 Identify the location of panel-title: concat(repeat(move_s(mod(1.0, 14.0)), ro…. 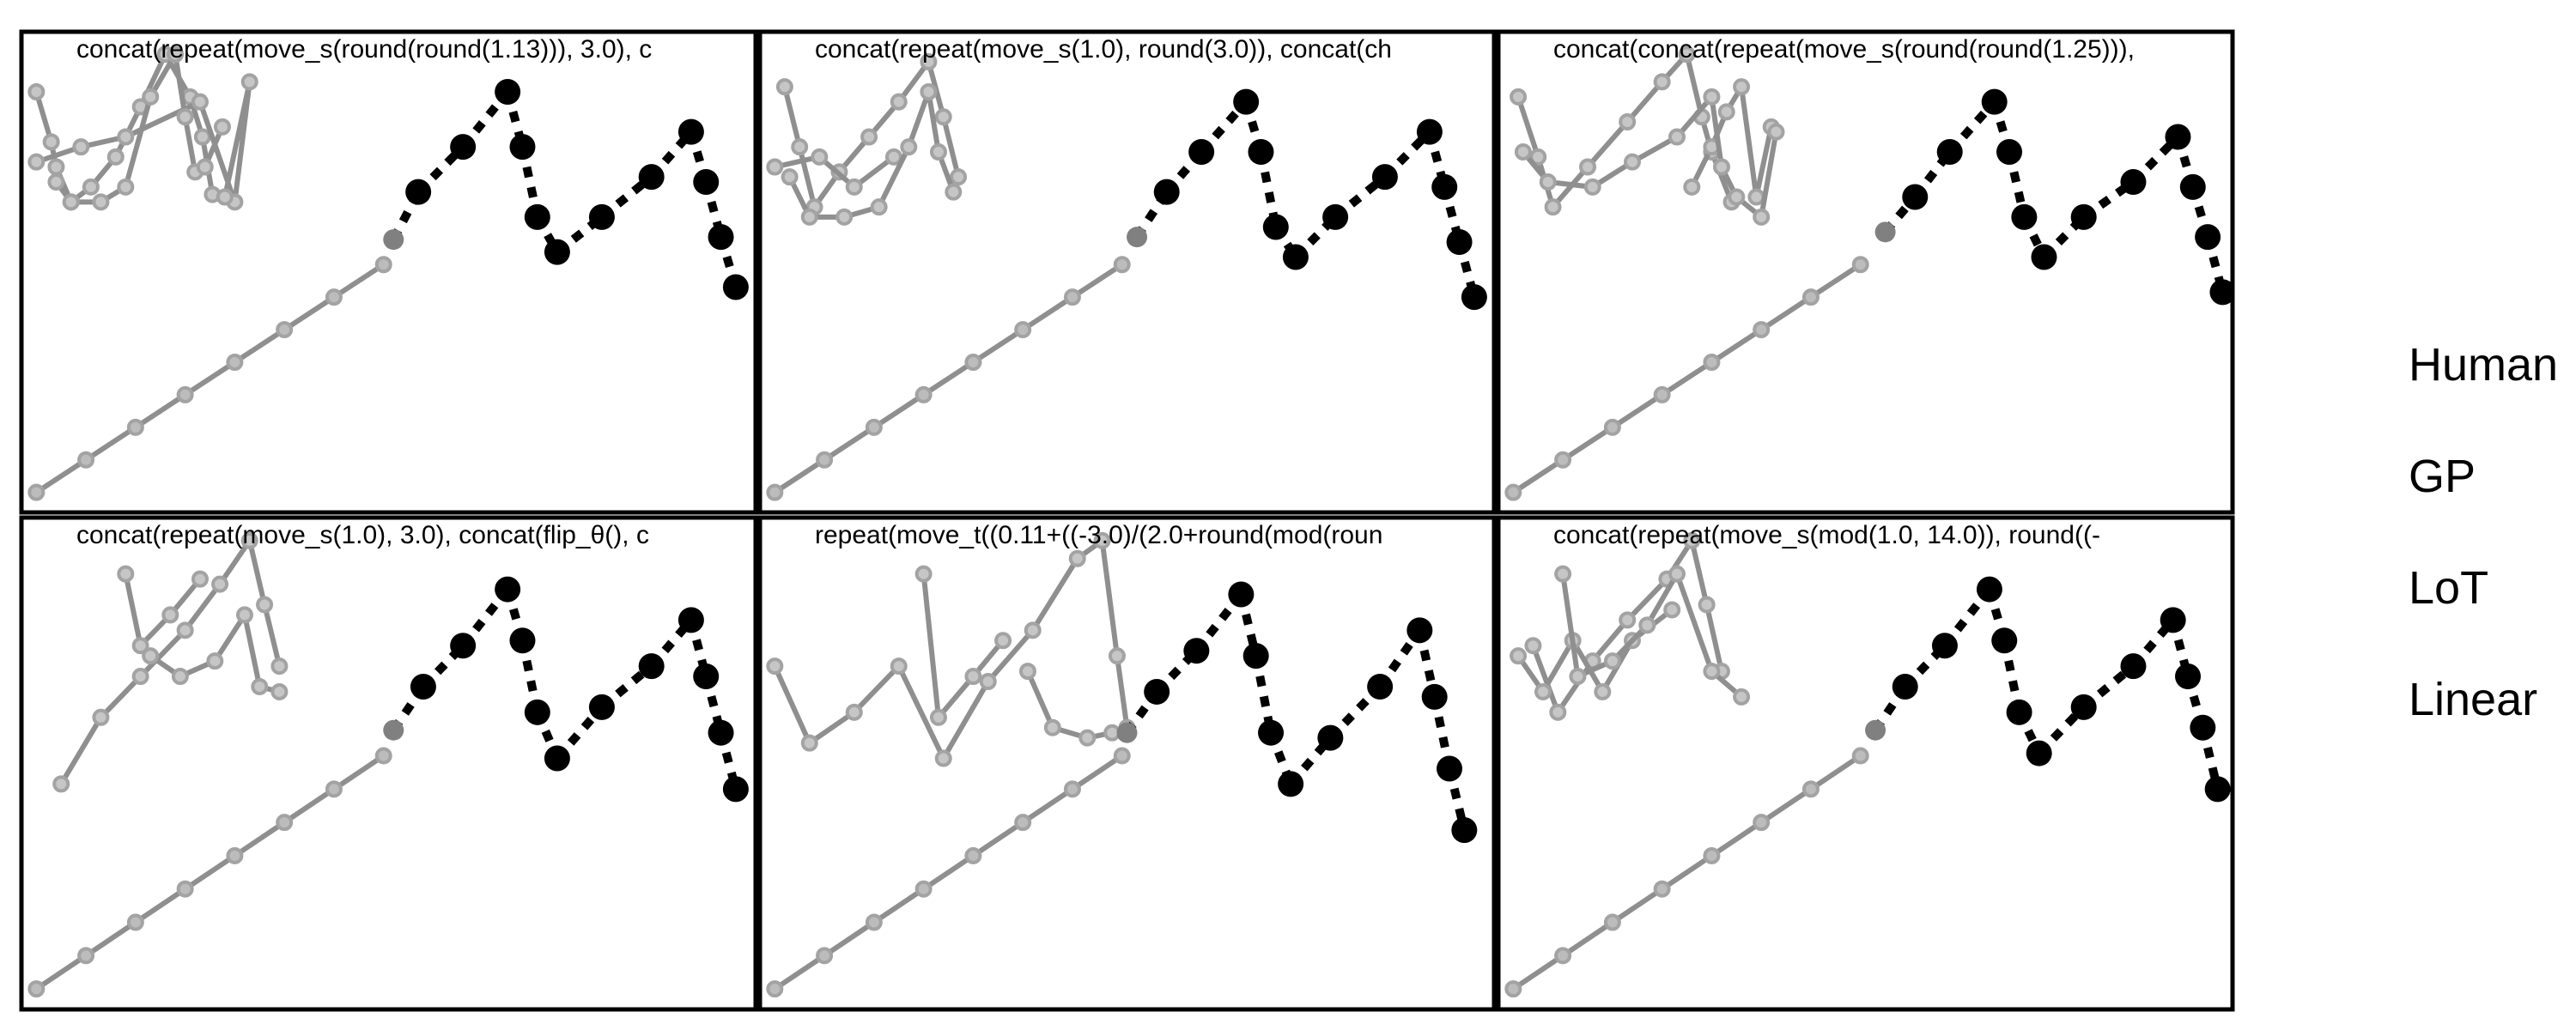
(1827, 535).